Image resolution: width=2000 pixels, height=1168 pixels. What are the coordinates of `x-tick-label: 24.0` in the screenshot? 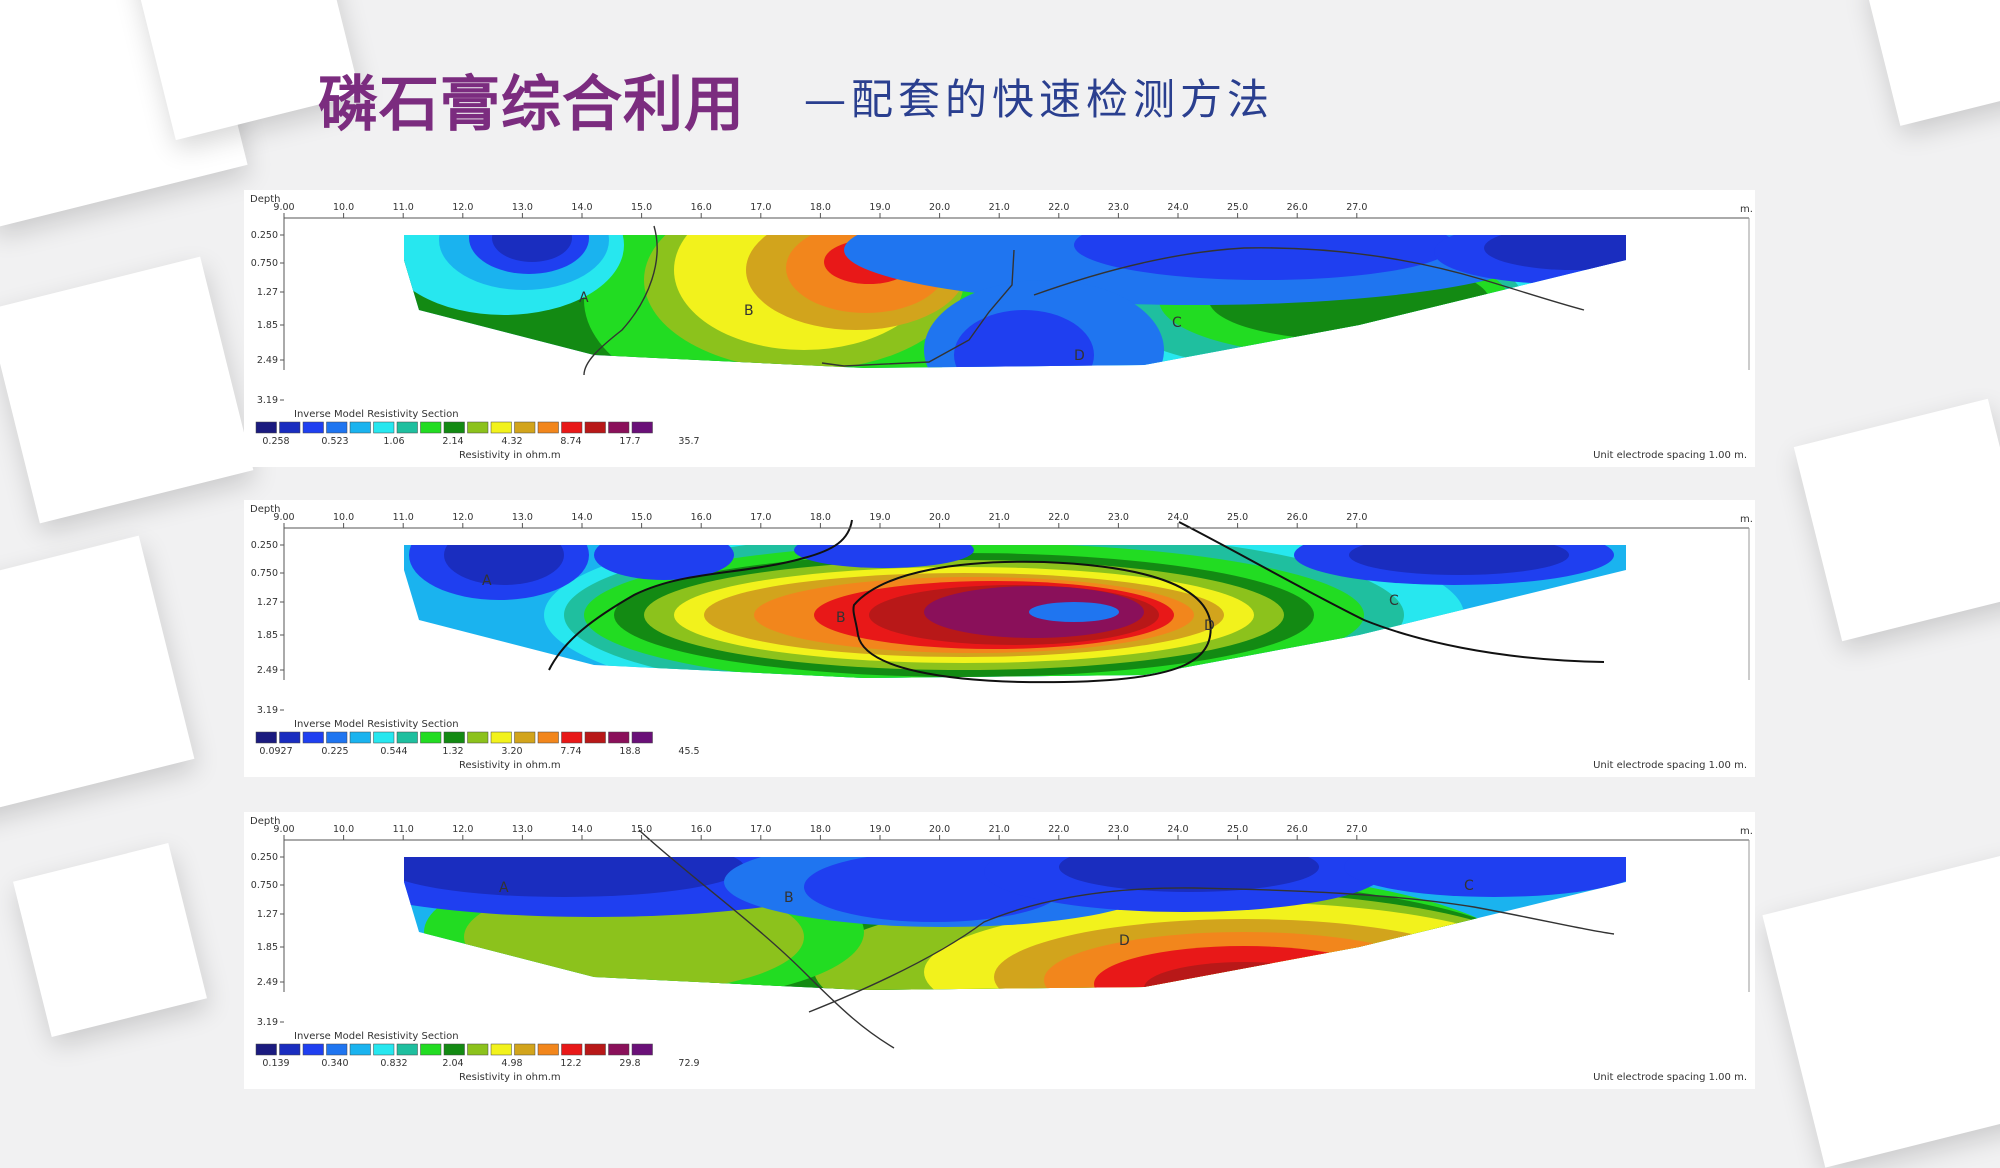 It's located at (1177, 517).